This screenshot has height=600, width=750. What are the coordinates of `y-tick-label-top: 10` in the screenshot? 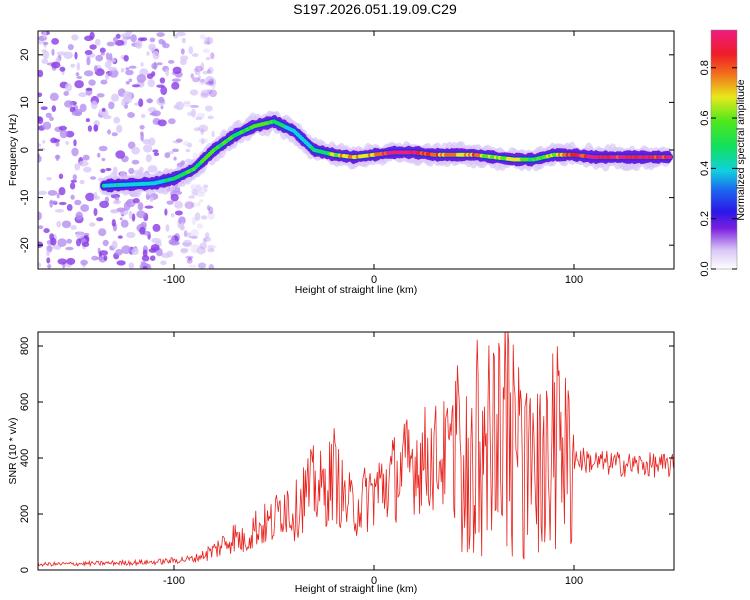 It's located at (25, 102).